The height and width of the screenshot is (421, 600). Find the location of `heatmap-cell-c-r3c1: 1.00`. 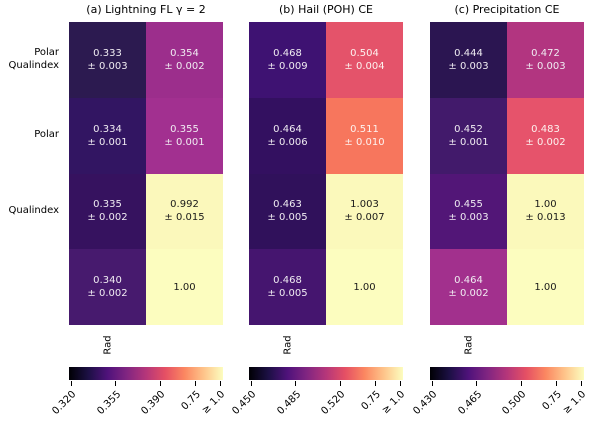

heatmap-cell-c-r3c1: 1.00 is located at coordinates (545, 287).